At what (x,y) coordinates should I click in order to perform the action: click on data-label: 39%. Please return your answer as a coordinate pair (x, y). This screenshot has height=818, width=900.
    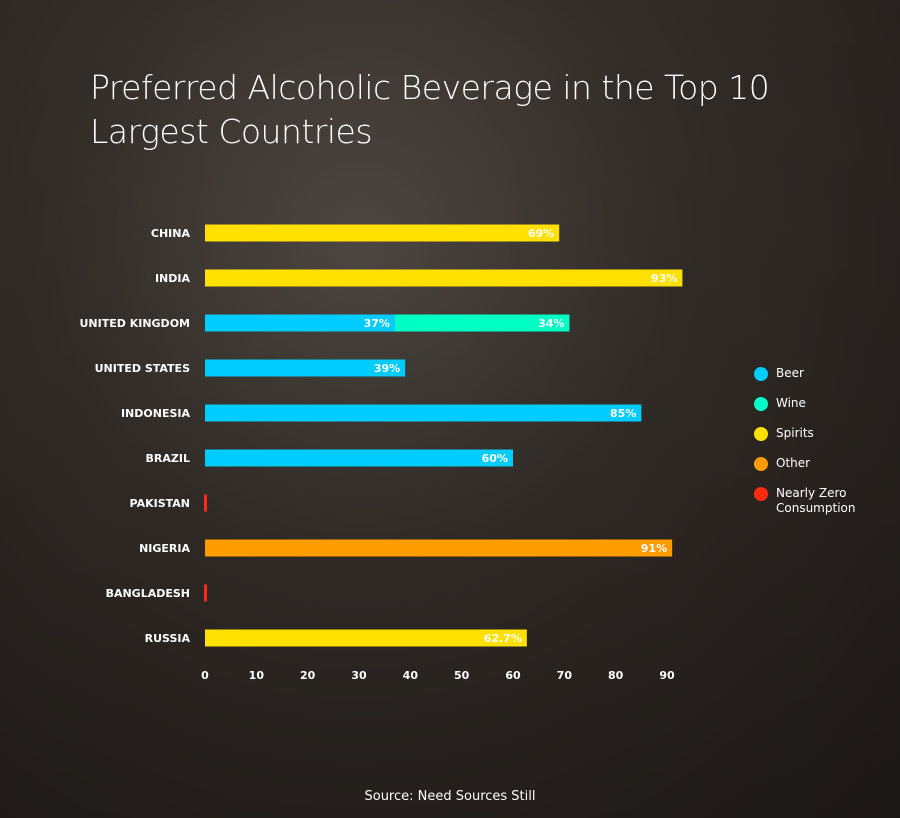
    Looking at the image, I should click on (387, 368).